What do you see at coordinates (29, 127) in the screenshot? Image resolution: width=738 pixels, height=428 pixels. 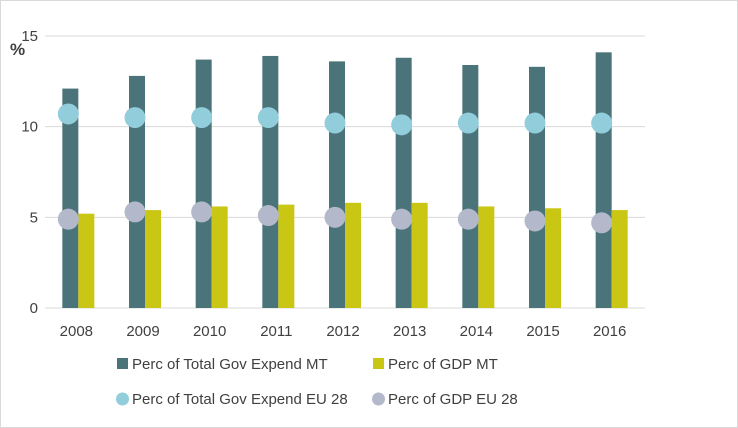 I see `y-tick-label: 10` at bounding box center [29, 127].